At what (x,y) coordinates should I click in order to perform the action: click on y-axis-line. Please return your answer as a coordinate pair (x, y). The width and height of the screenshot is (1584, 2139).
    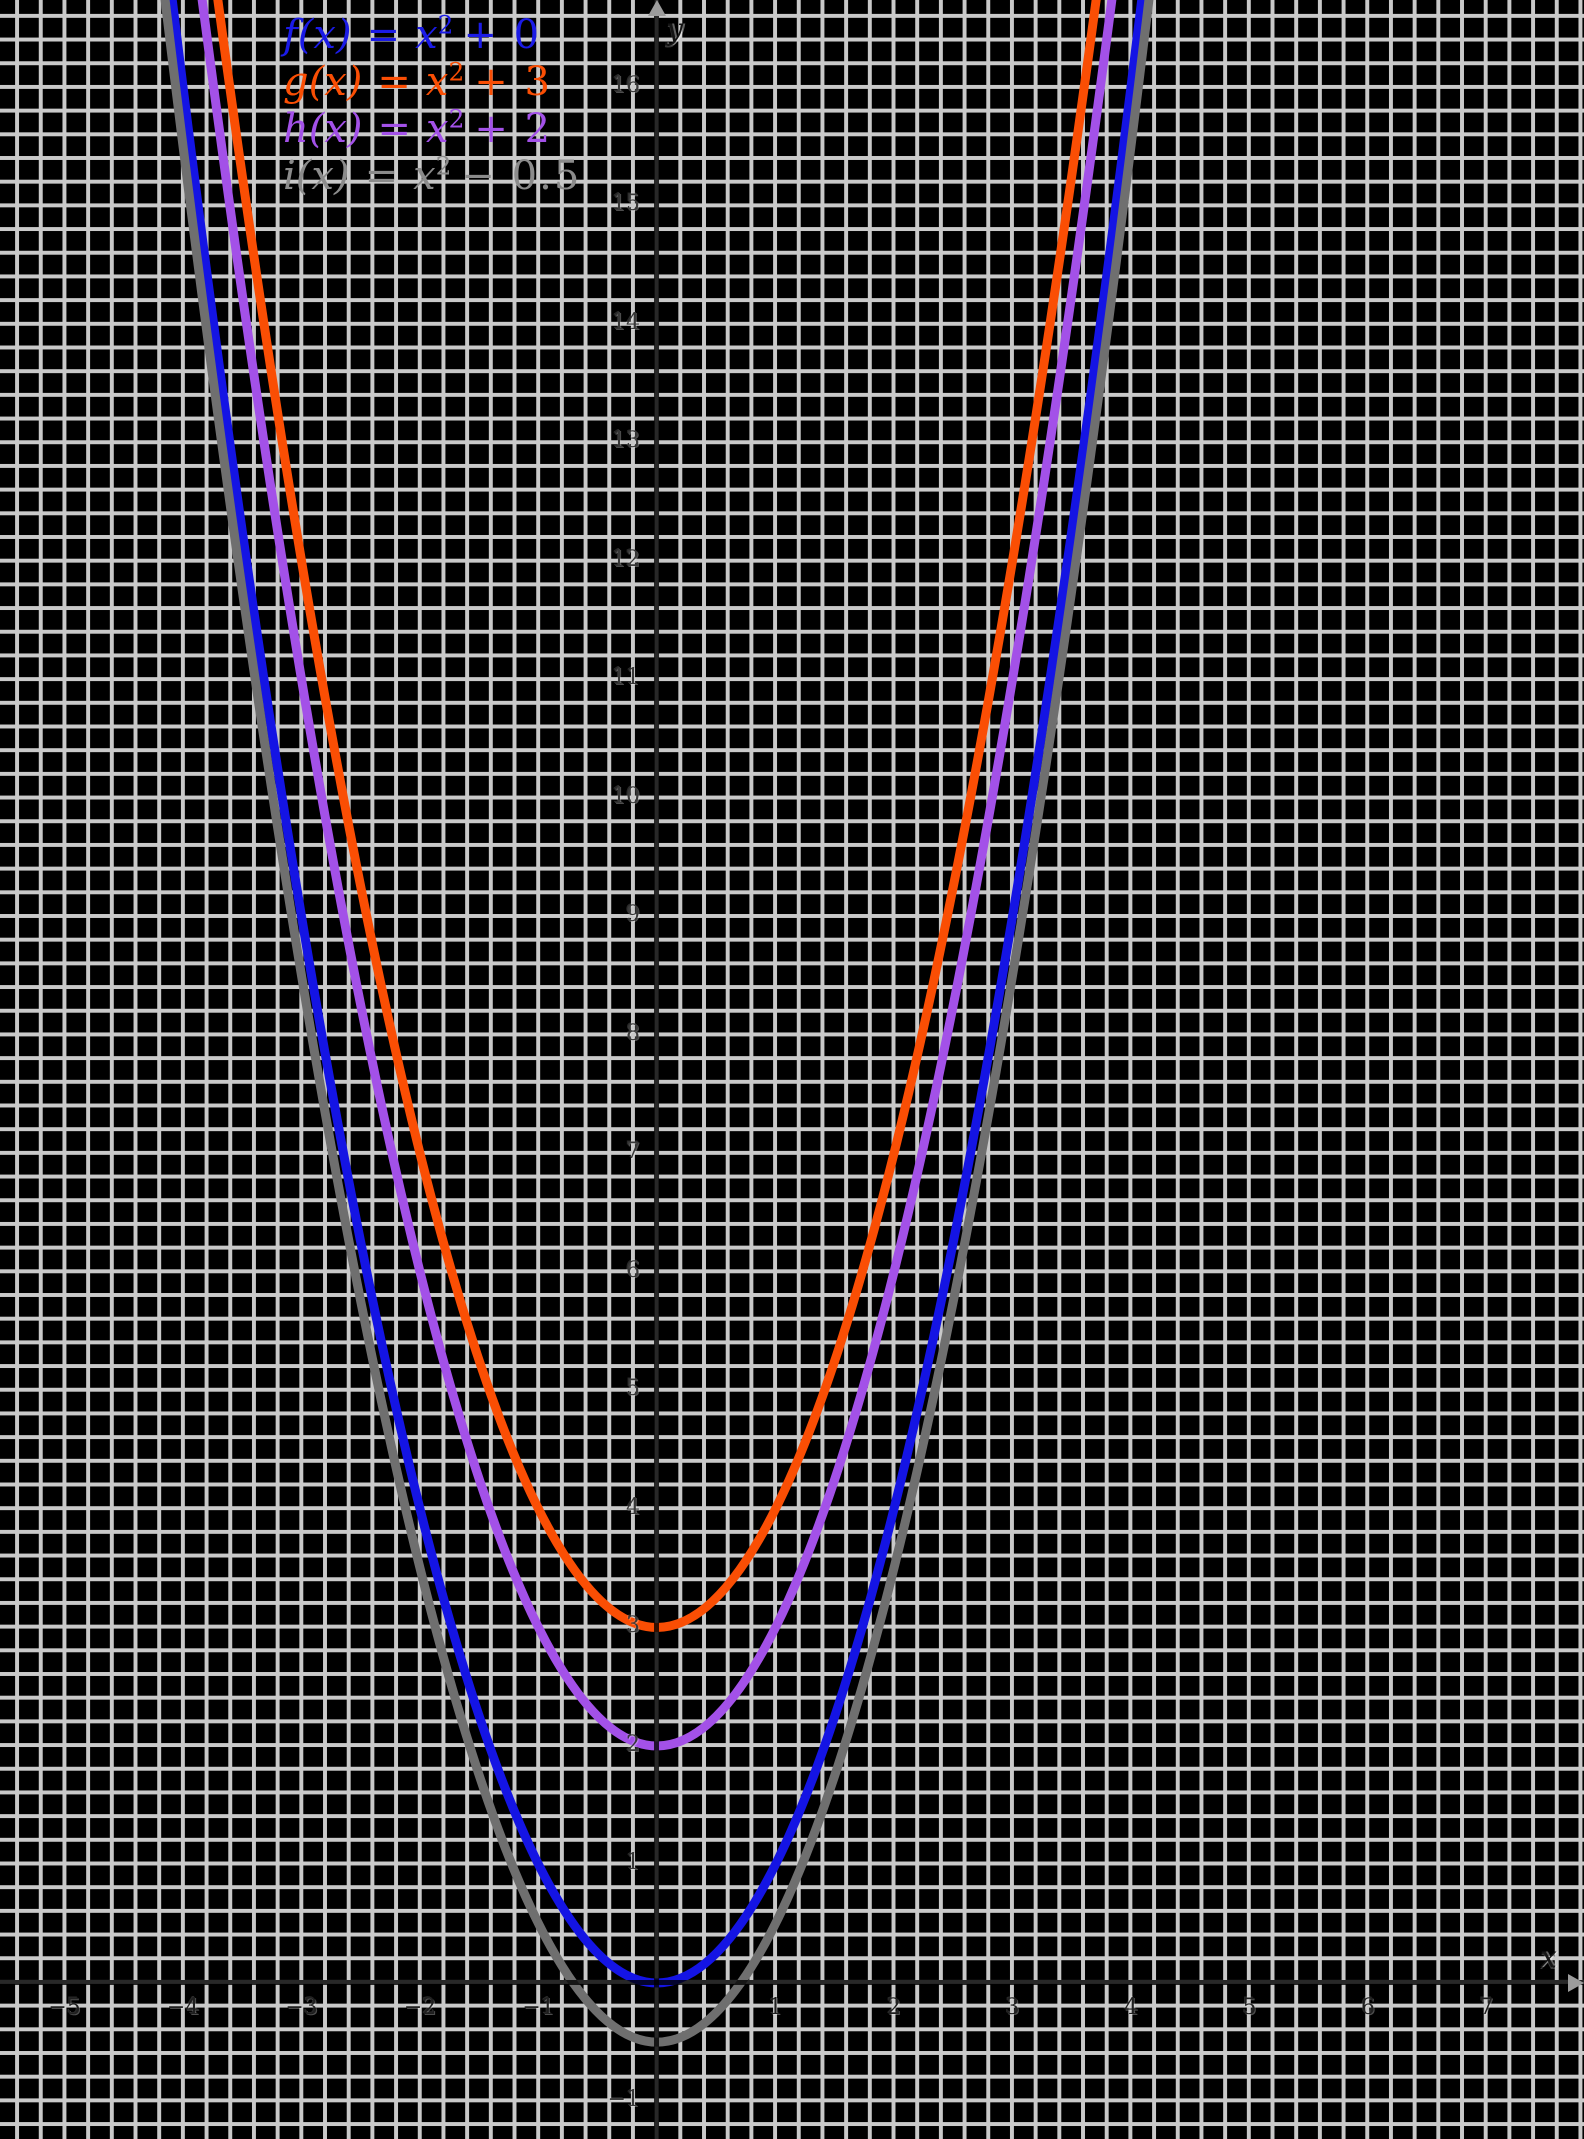
    Looking at the image, I should click on (656, 1069).